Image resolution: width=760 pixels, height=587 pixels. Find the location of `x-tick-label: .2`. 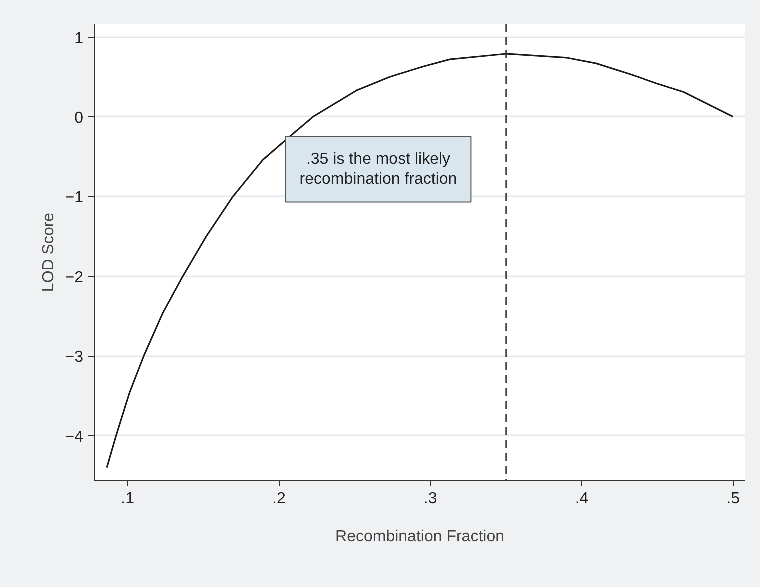

x-tick-label: .2 is located at coordinates (279, 499).